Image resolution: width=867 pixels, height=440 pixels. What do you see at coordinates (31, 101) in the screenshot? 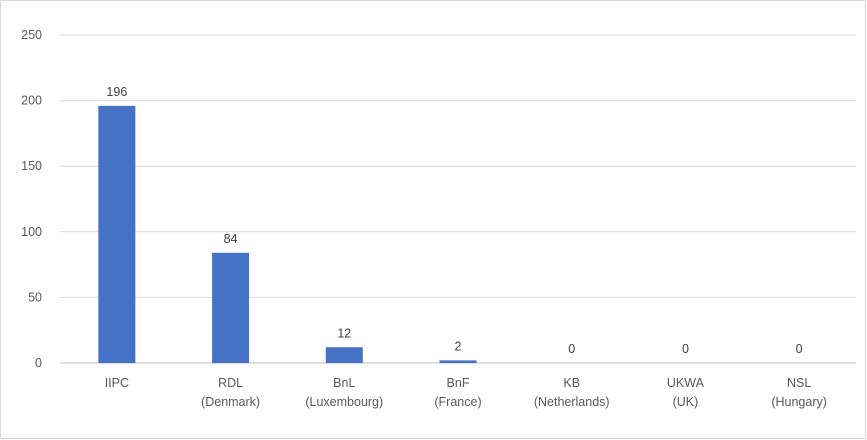
I see `y-tick-label: 200` at bounding box center [31, 101].